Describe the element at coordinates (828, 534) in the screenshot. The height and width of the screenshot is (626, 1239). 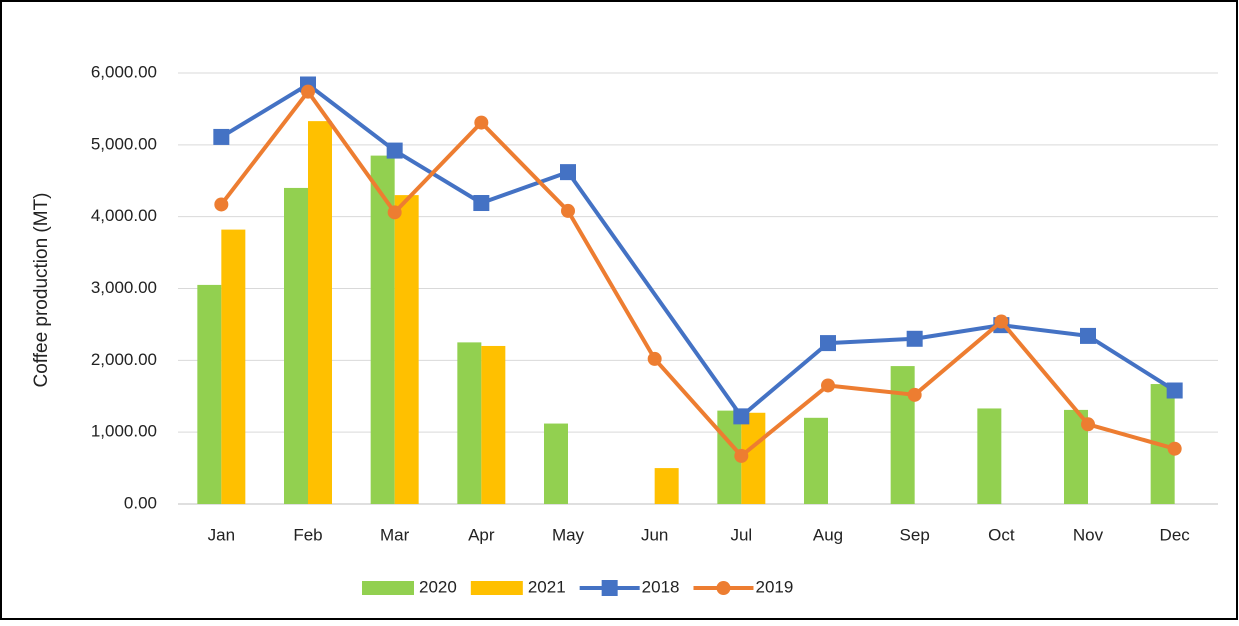
I see `x-tick-label: Aug` at that location.